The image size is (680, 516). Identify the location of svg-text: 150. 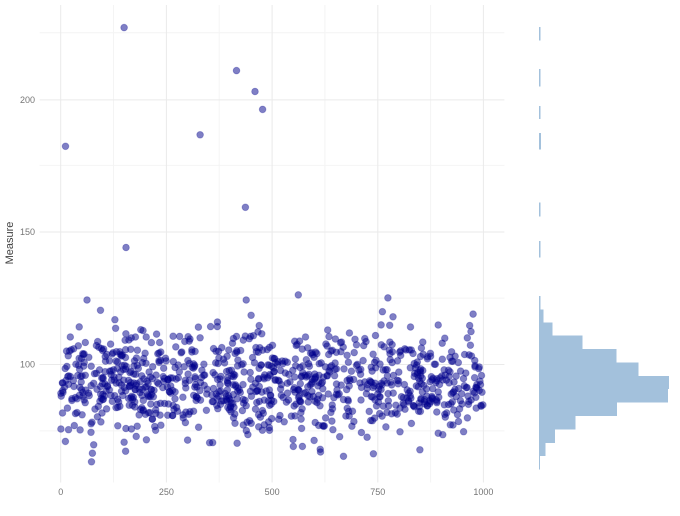
(27, 232).